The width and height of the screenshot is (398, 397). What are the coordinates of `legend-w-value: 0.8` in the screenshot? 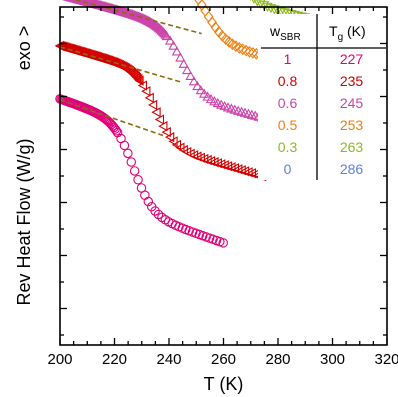 It's located at (288, 81).